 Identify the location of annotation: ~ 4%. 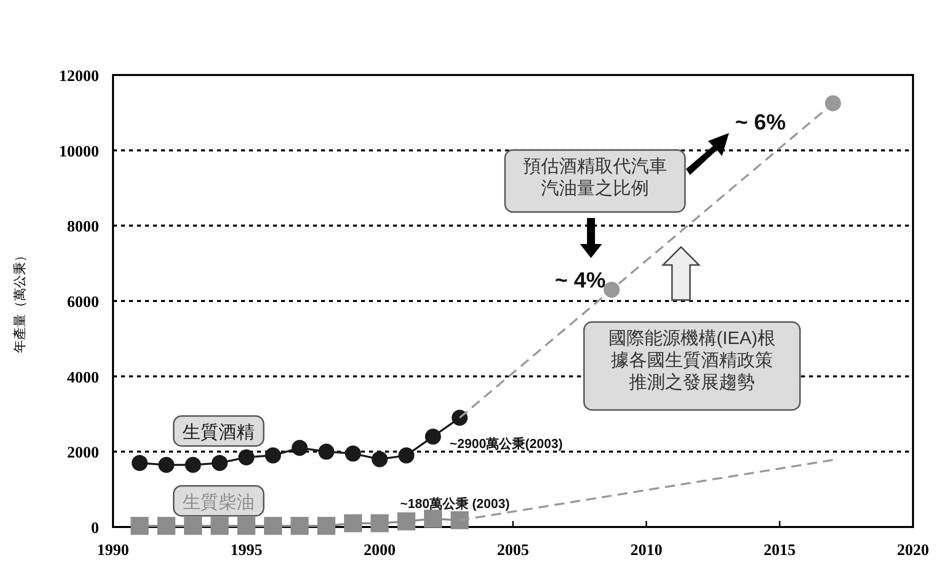
(580, 280).